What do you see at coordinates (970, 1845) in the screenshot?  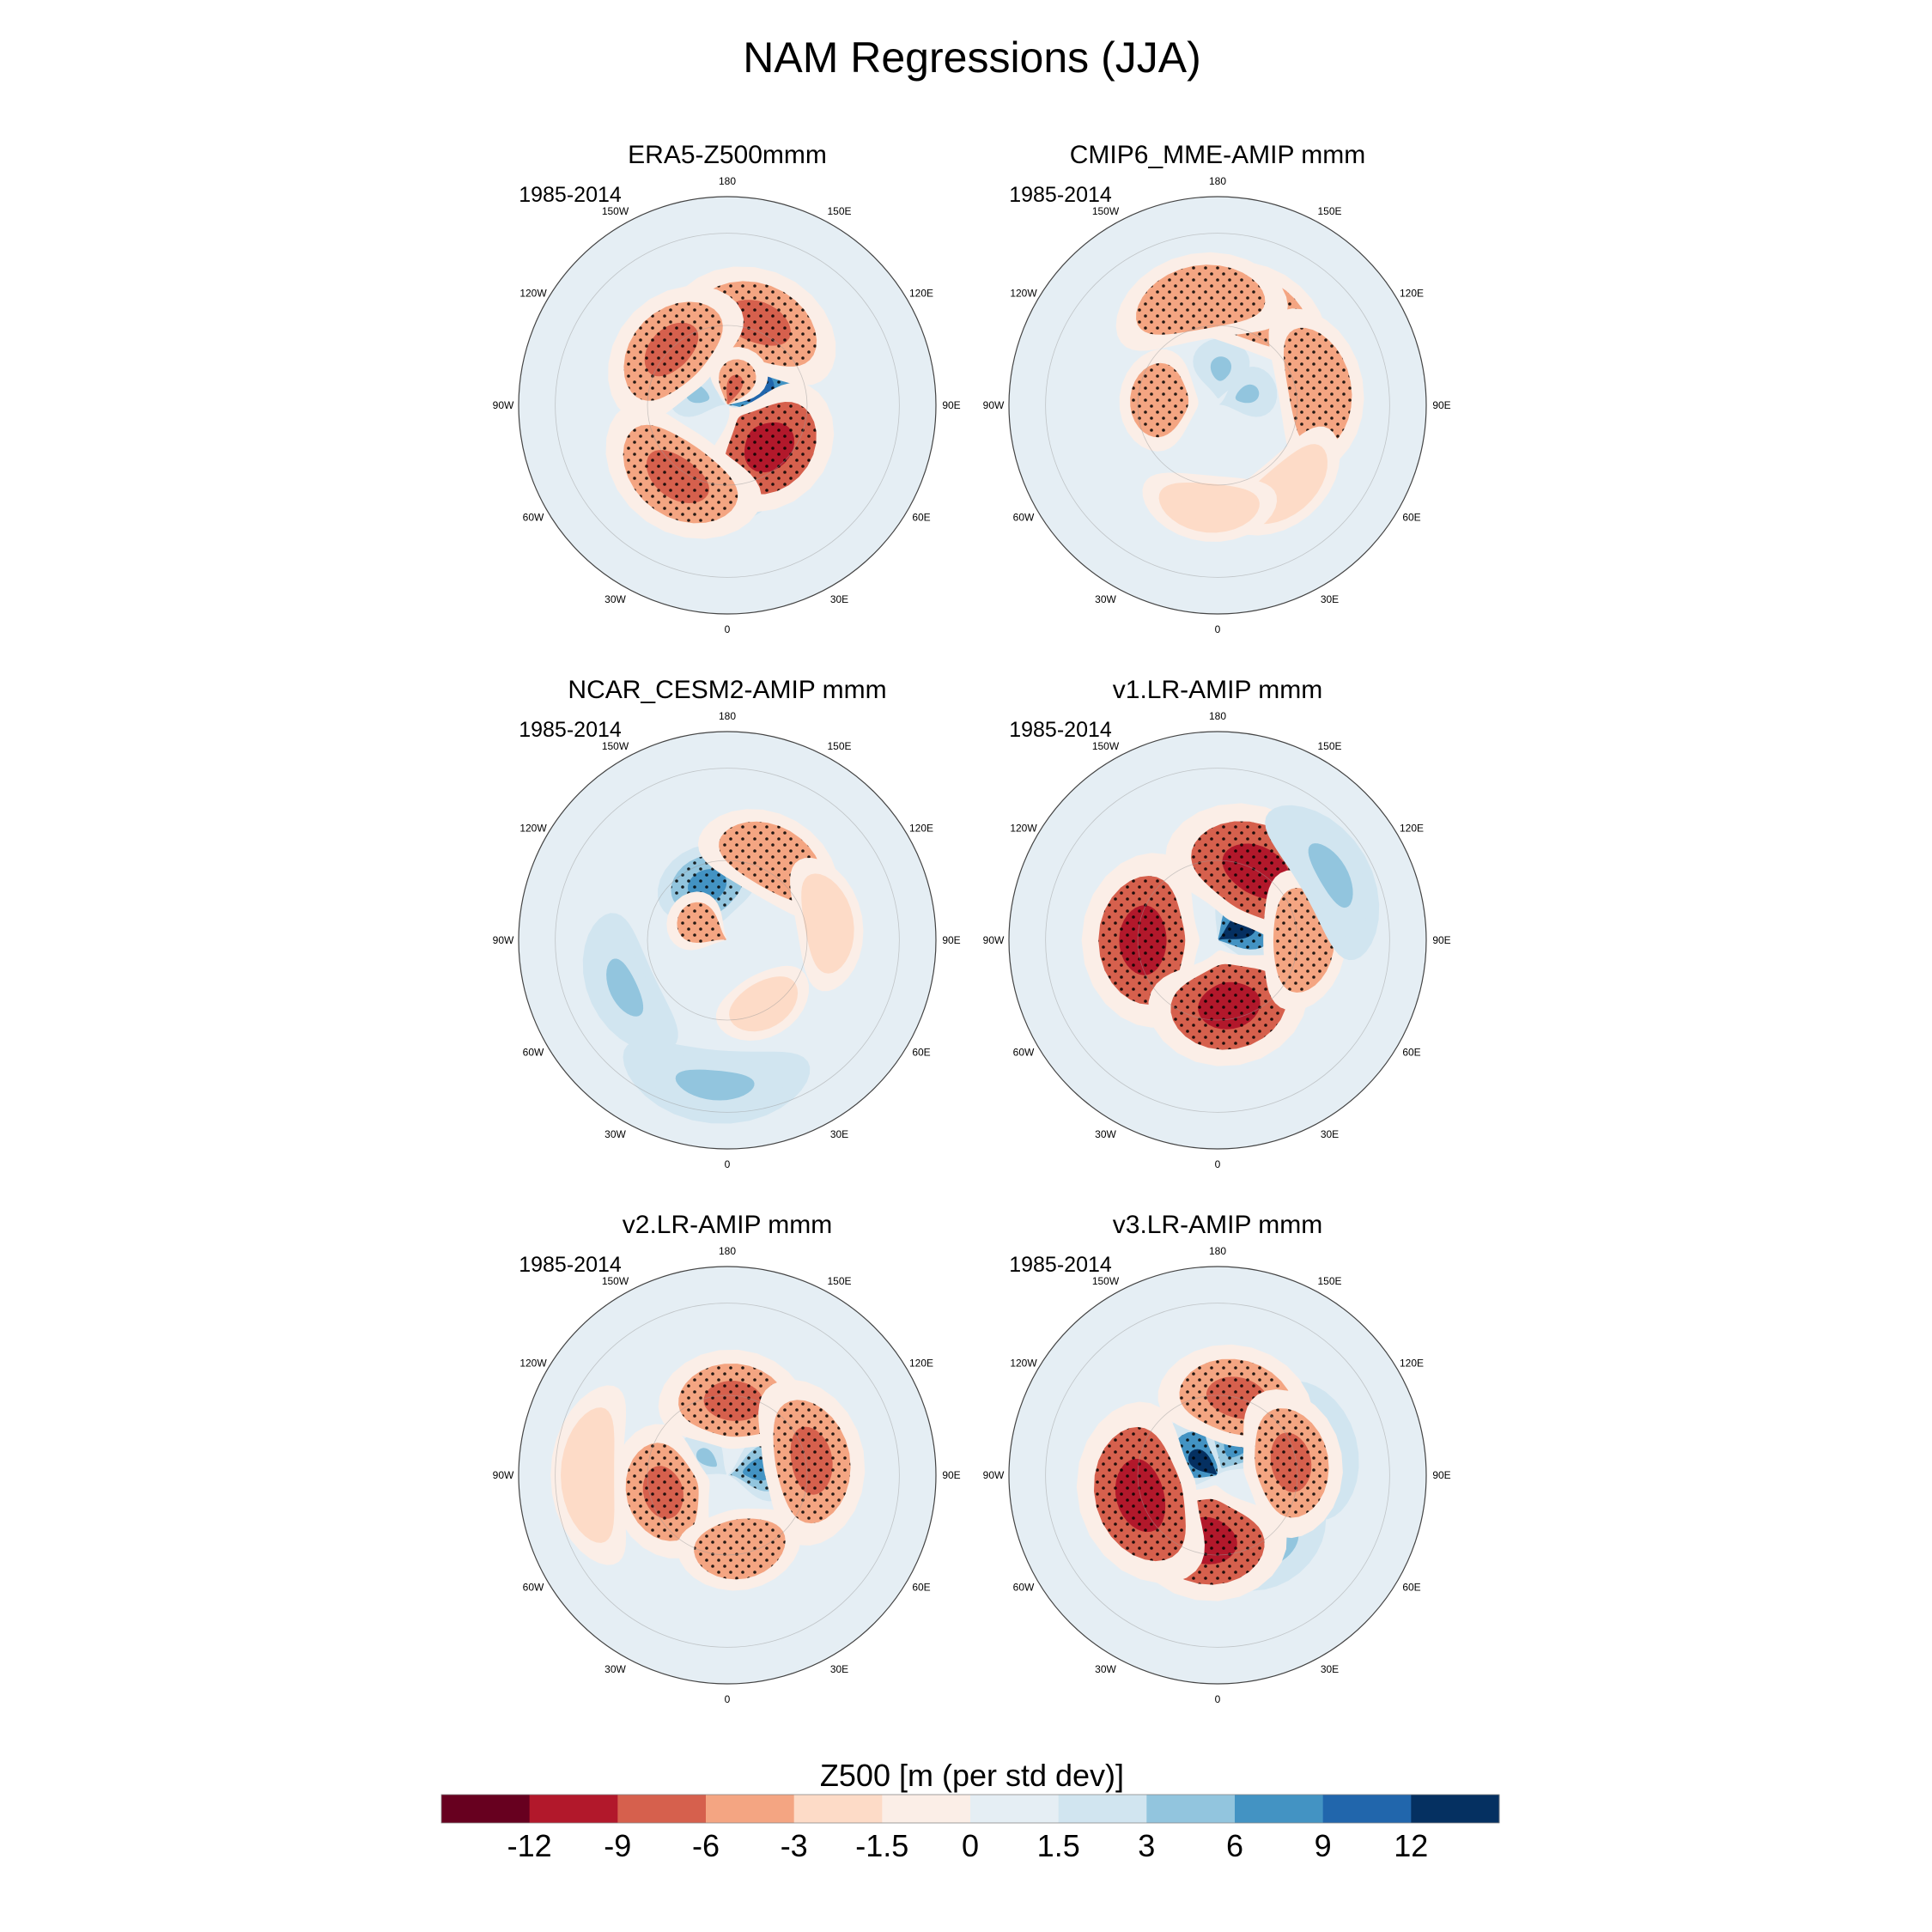 I see `colorbar-tick-label: 0` at bounding box center [970, 1845].